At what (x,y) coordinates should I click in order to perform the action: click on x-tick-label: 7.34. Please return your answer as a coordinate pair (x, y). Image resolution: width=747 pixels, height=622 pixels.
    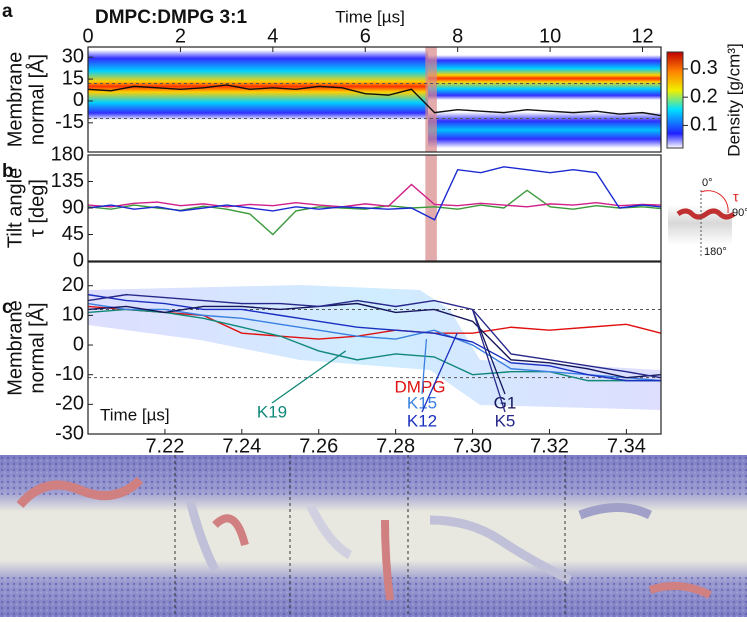
    Looking at the image, I should click on (626, 446).